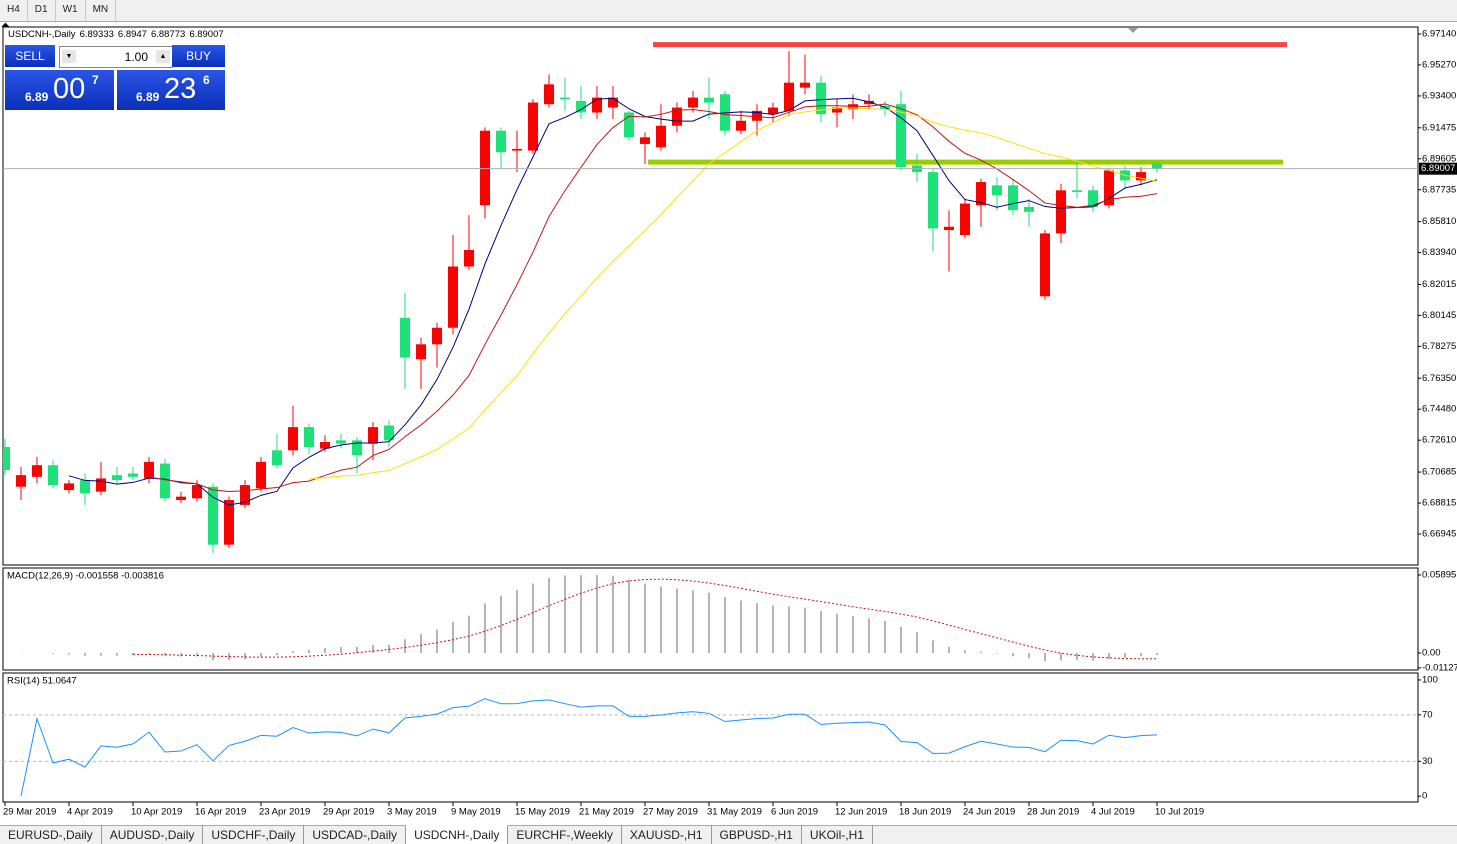  Describe the element at coordinates (1439, 346) in the screenshot. I see `y-tick-label: 6.78275` at that location.